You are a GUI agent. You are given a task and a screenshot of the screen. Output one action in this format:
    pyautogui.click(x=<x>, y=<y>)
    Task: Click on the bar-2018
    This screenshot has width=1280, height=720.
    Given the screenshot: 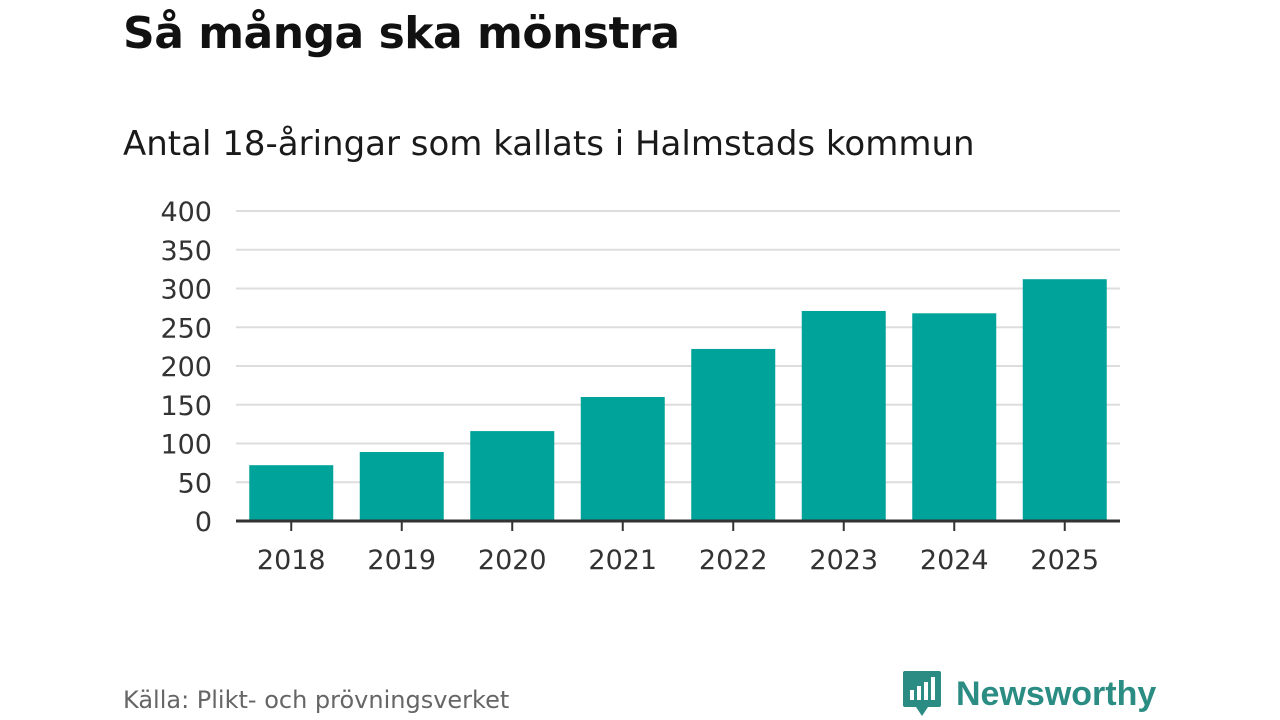 What is the action you would take?
    pyautogui.click(x=291, y=493)
    